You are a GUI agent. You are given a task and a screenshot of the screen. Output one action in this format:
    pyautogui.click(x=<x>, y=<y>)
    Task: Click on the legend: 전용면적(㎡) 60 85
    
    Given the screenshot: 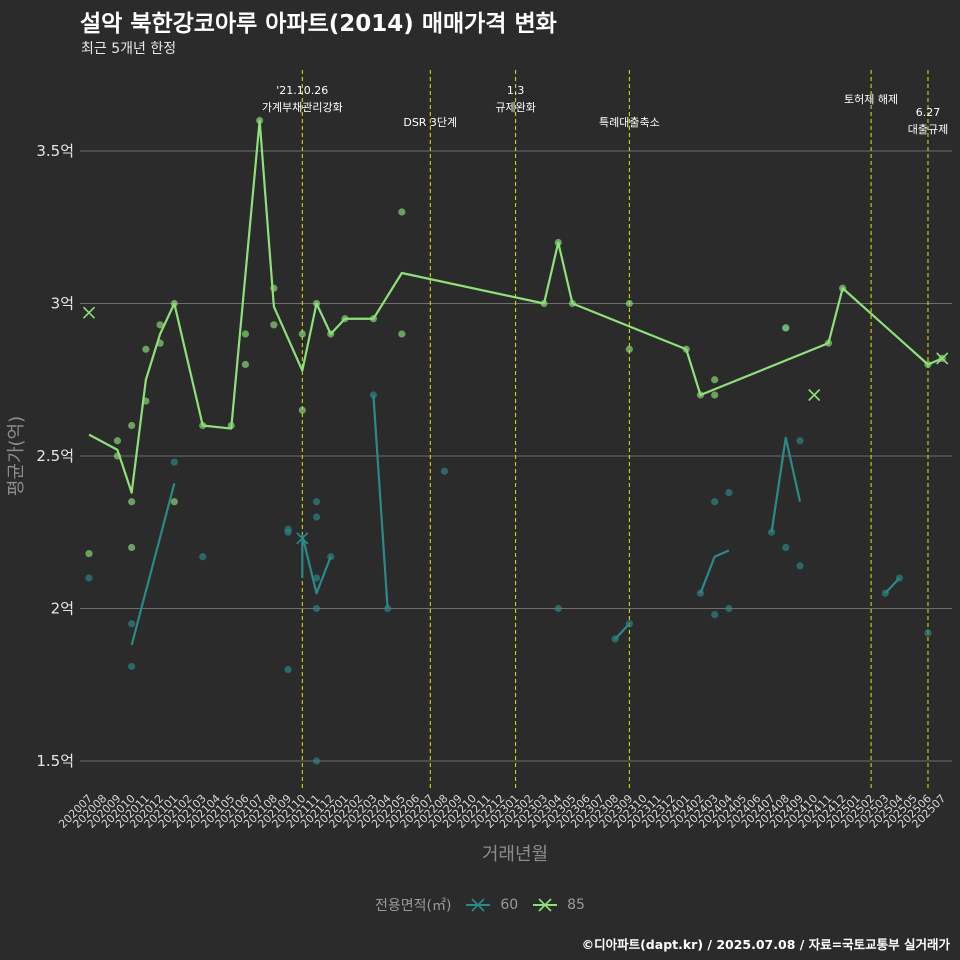 What is the action you would take?
    pyautogui.click(x=480, y=905)
    